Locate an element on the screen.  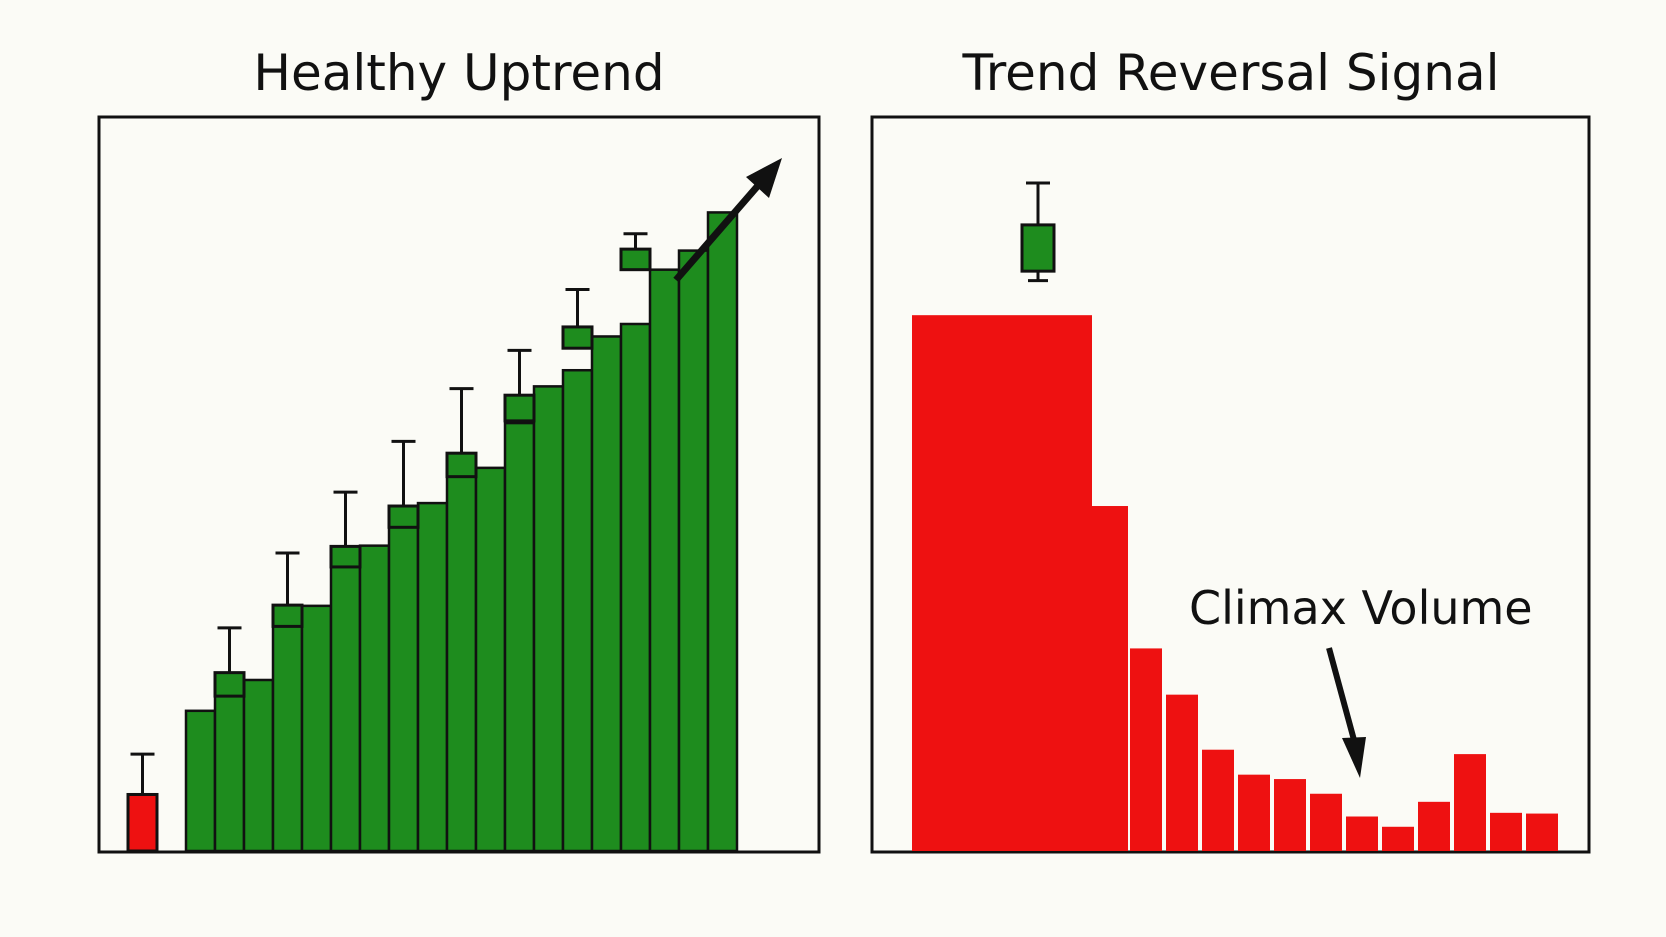
uptrend-arrow-head is located at coordinates (764, 178).